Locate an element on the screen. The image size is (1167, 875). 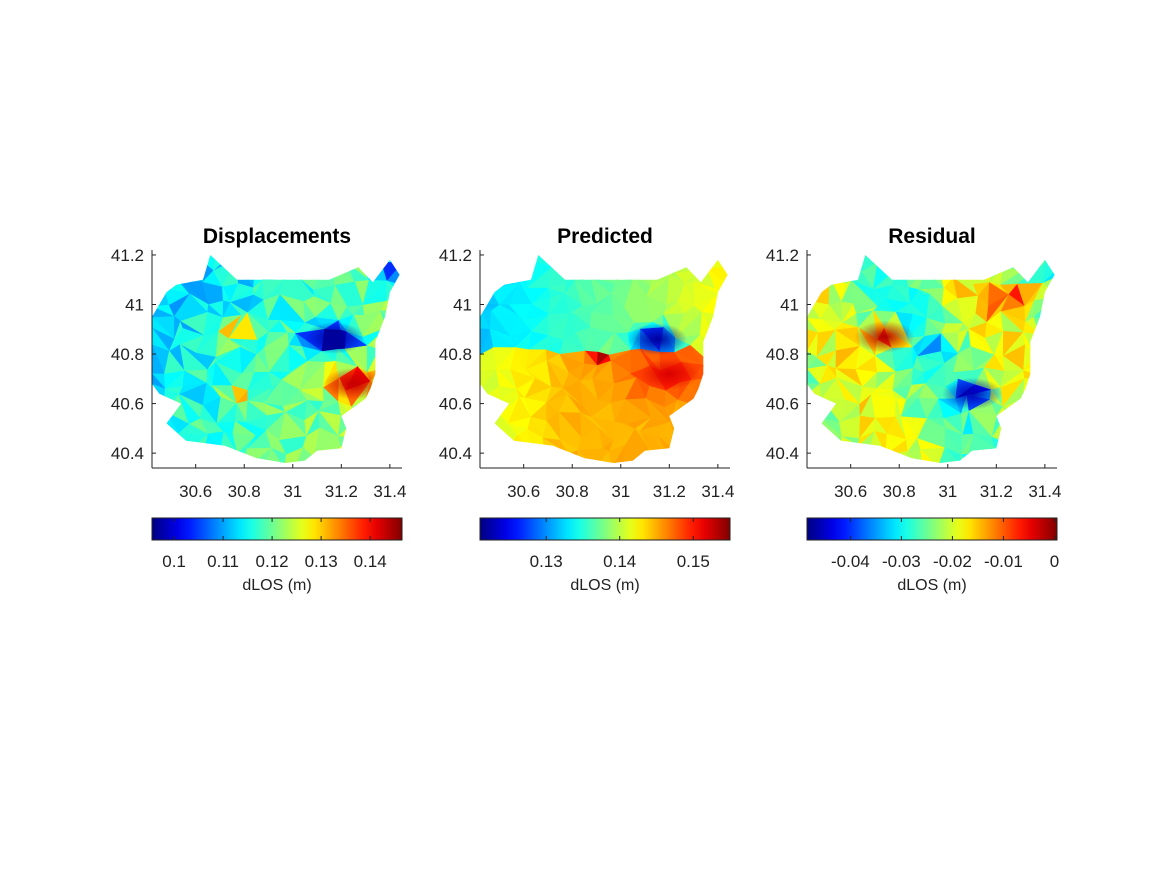
colorbar-tick-label: -0.04 is located at coordinates (850, 561).